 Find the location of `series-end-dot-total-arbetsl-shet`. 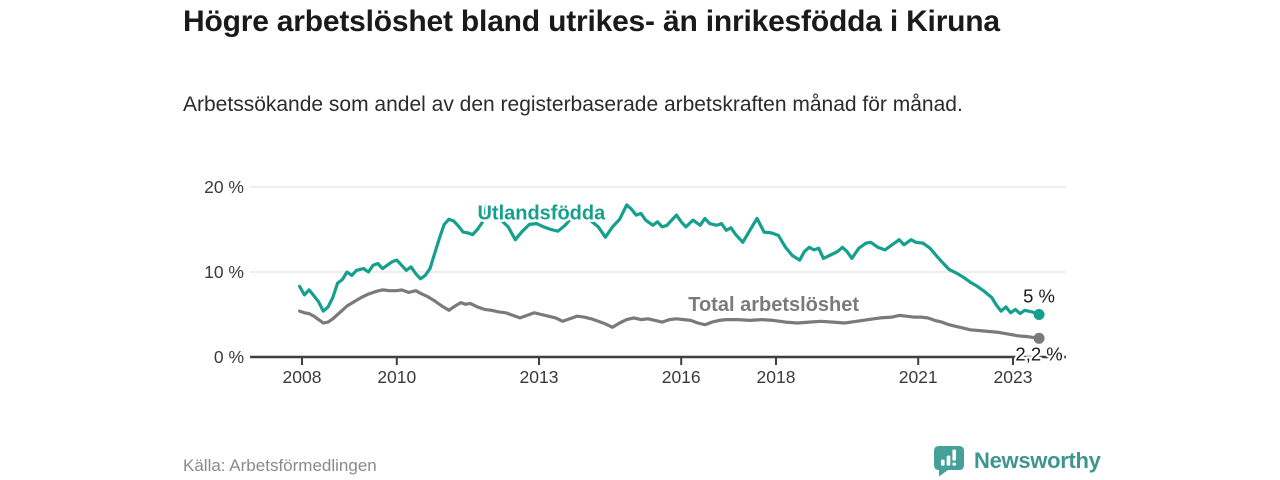

series-end-dot-total-arbetsl-shet is located at coordinates (1039, 338).